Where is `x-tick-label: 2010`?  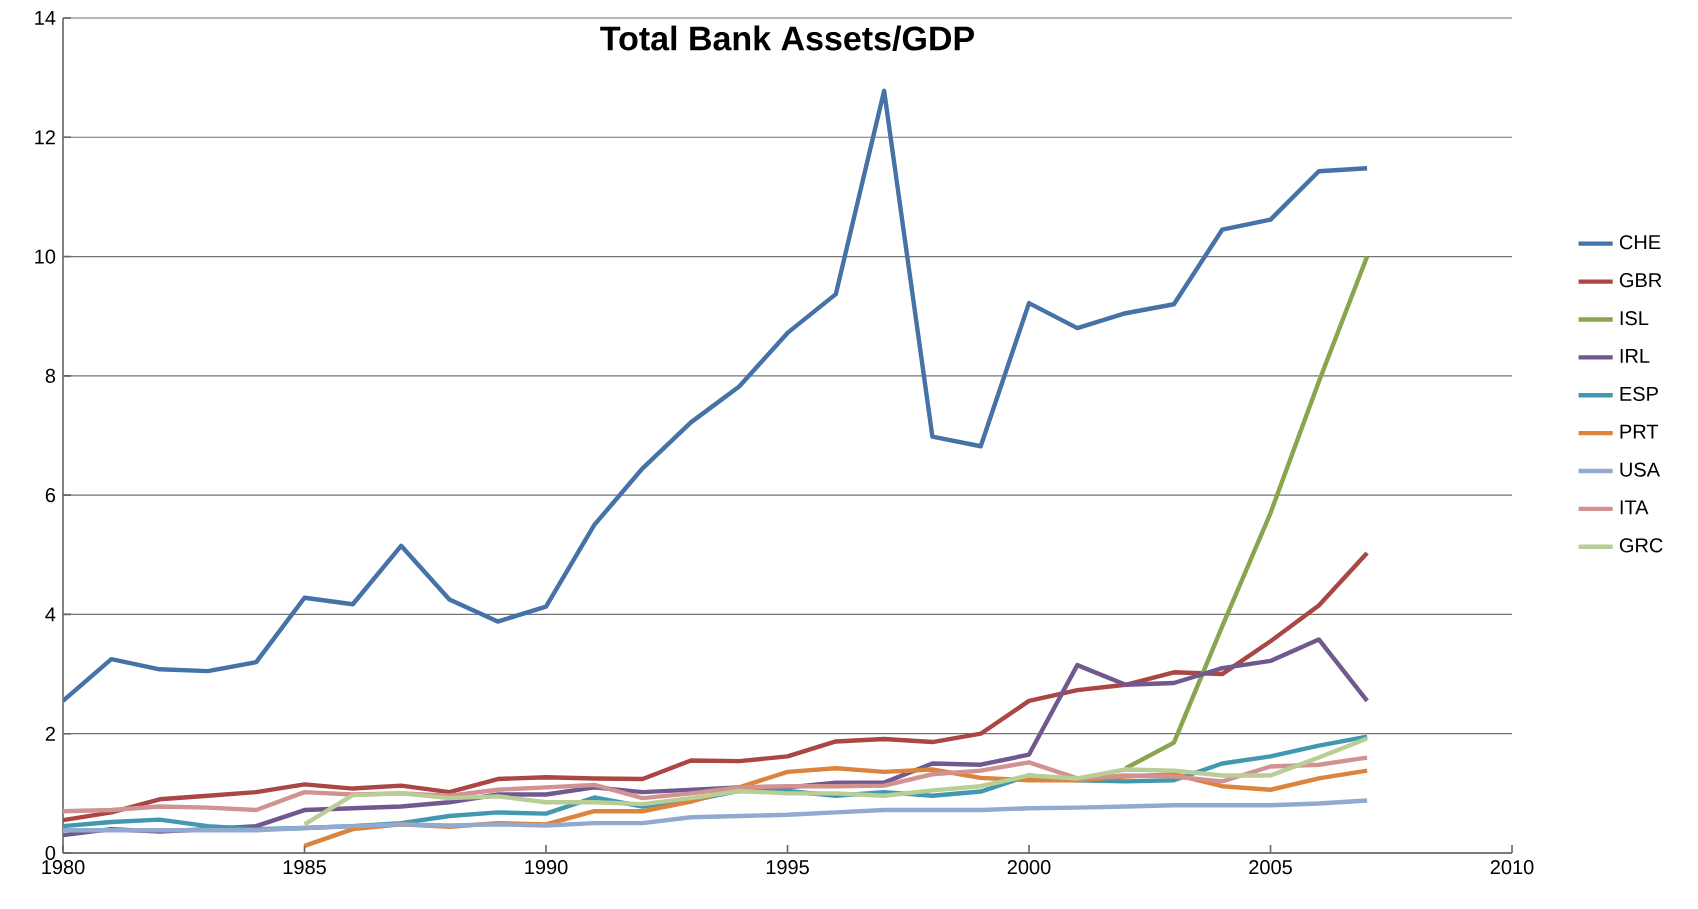 x-tick-label: 2010 is located at coordinates (1512, 867).